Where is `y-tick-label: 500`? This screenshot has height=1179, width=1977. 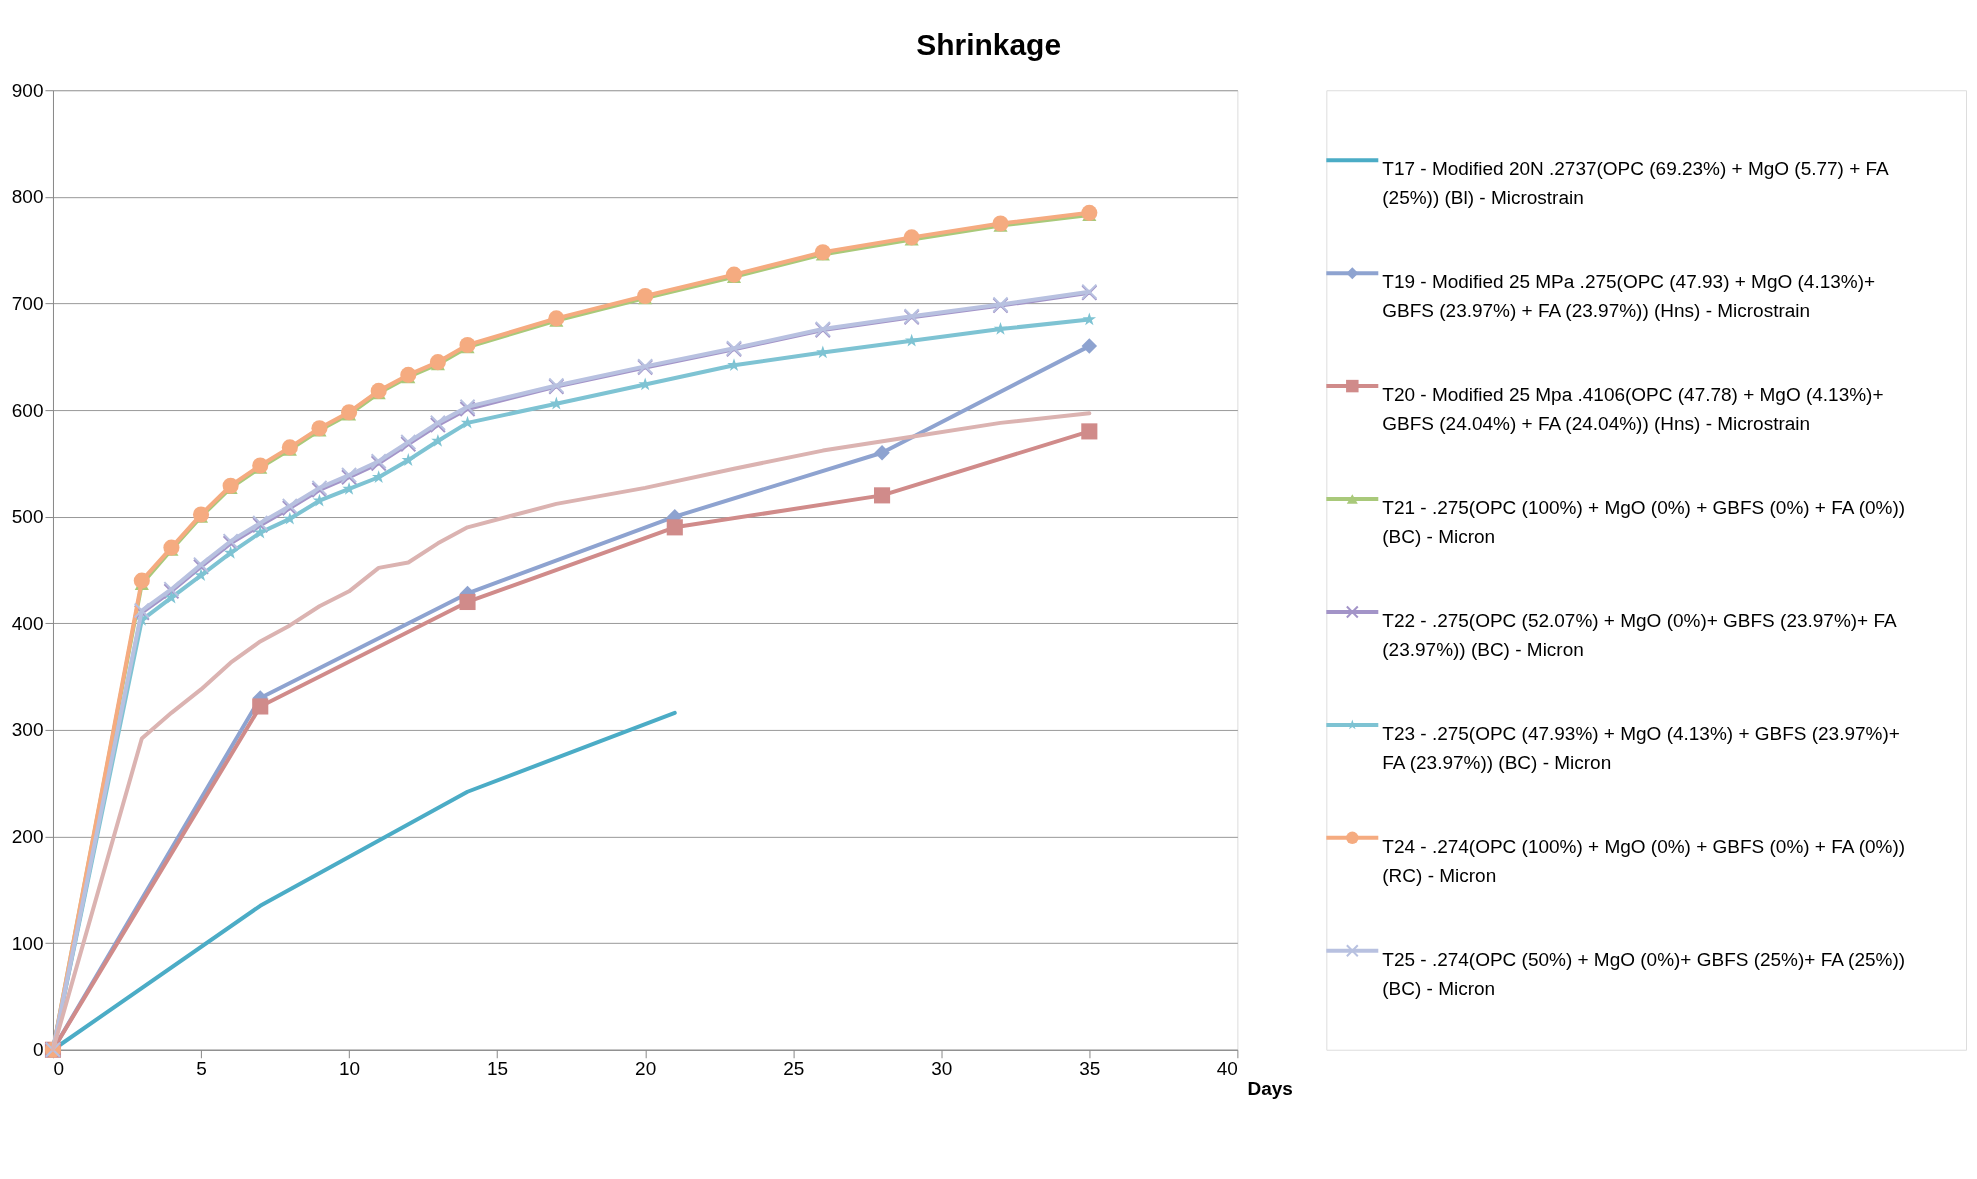 y-tick-label: 500 is located at coordinates (27, 517).